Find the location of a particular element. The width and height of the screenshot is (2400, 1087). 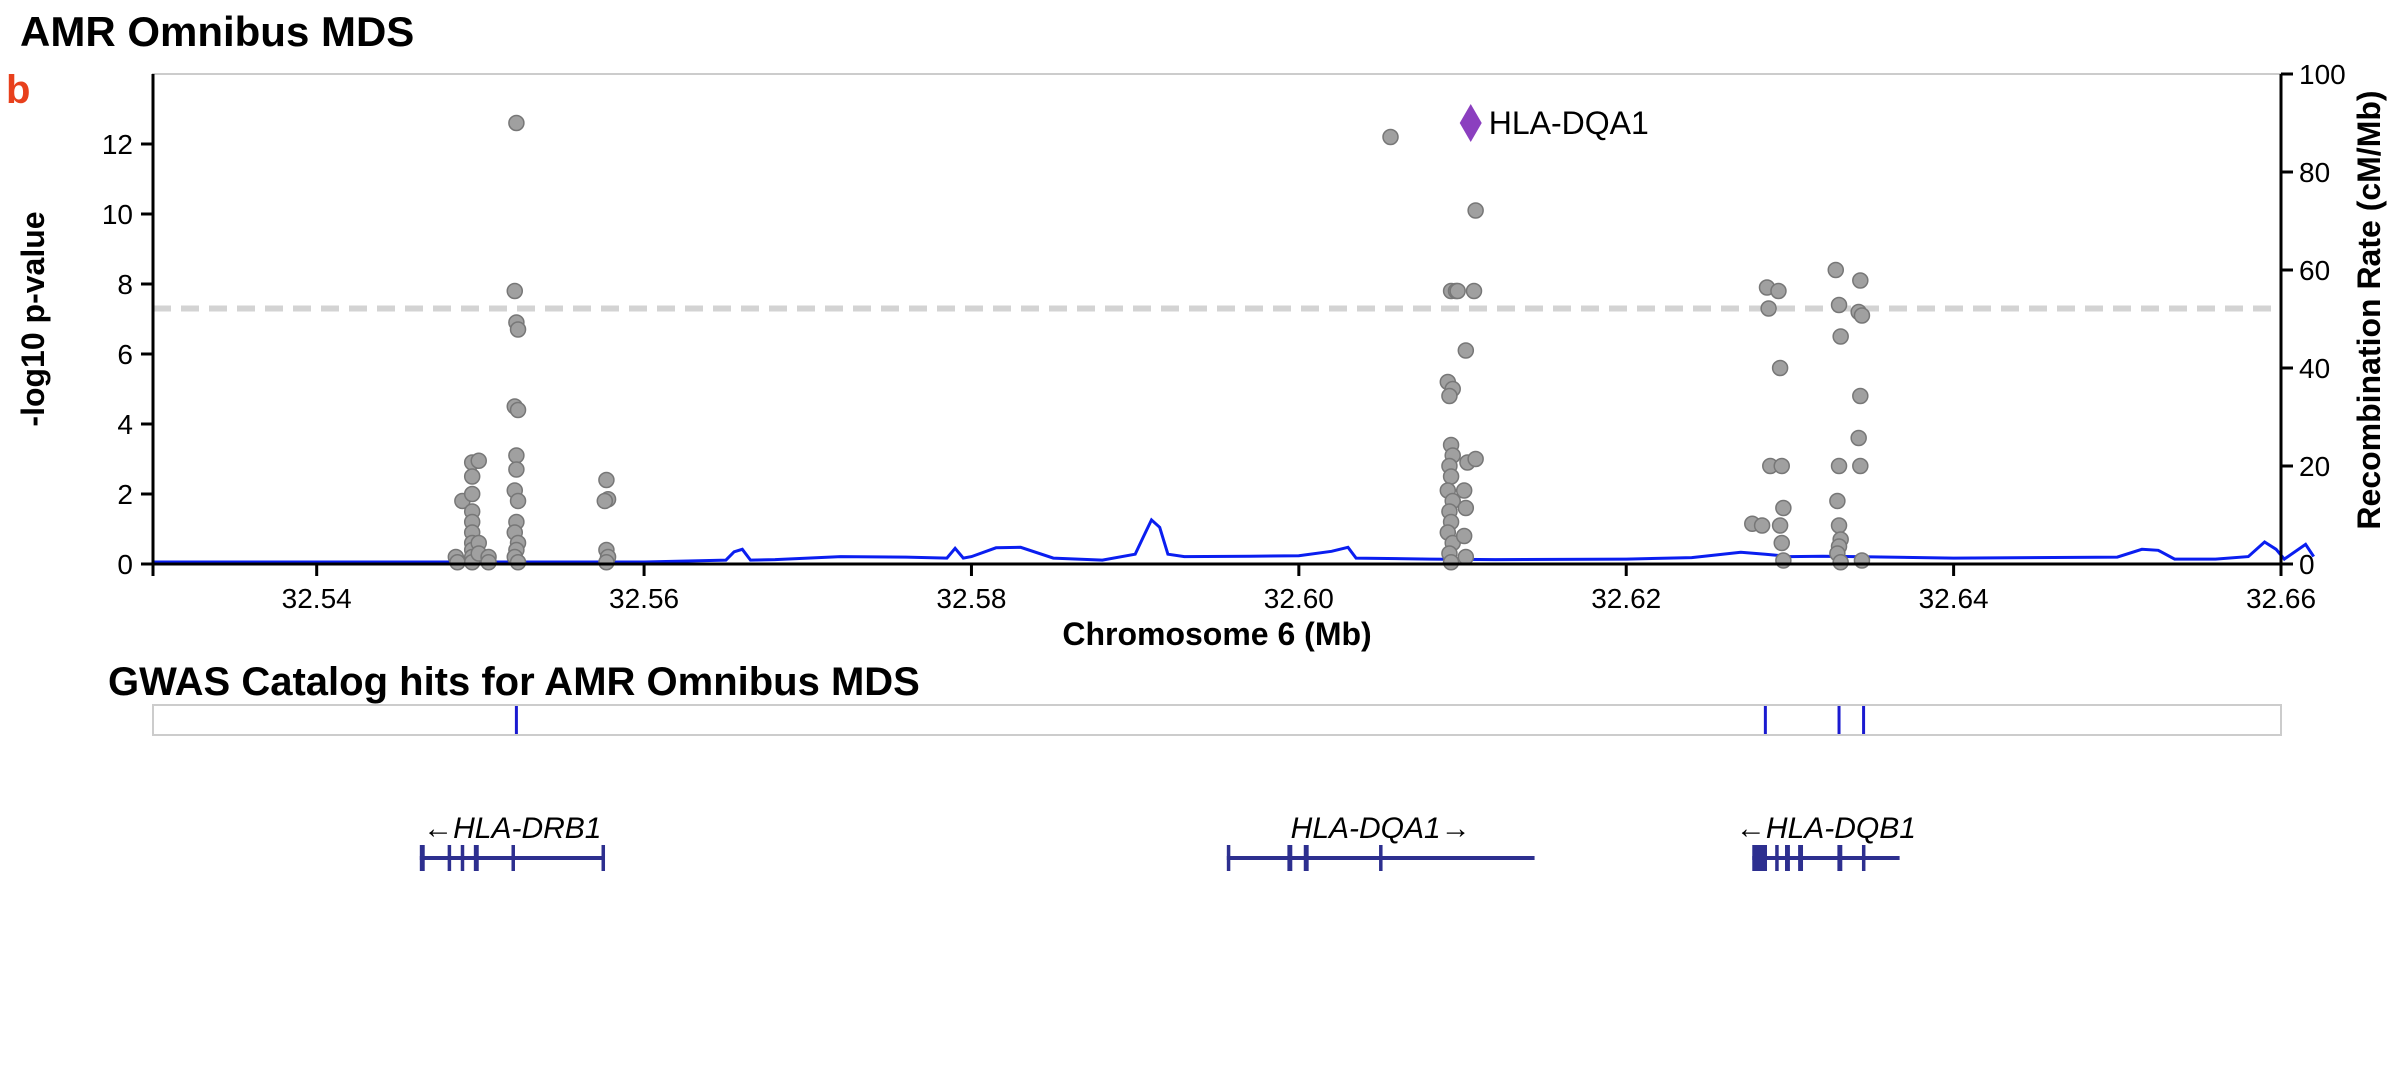

x-tick-label: 32.64 is located at coordinates (1954, 598).